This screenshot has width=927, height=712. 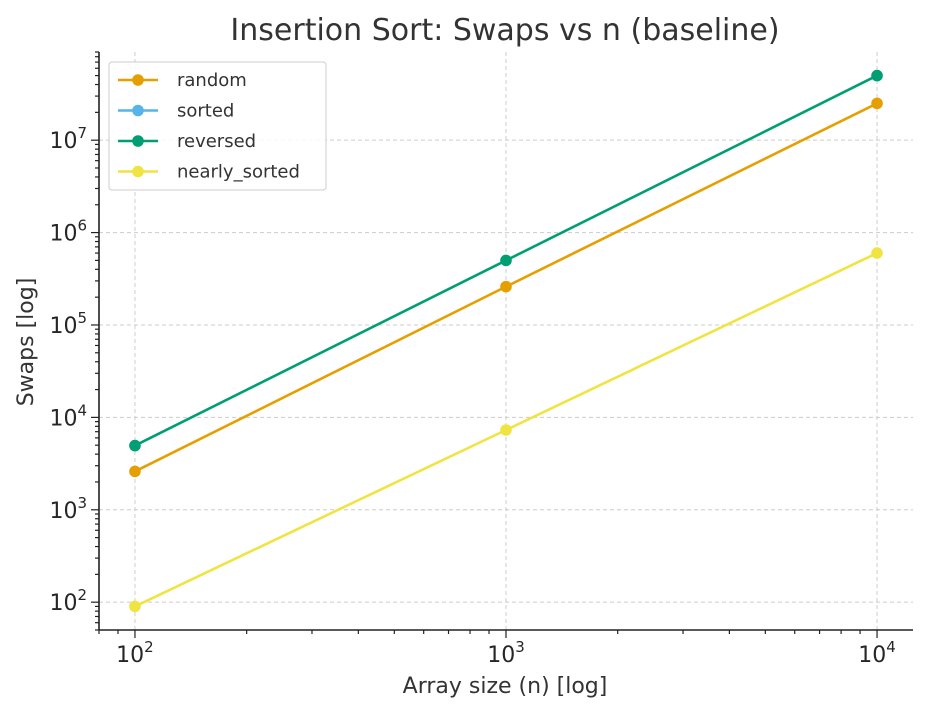 What do you see at coordinates (504, 30) in the screenshot?
I see `chart-title: Insertion Sort: Swaps vs n (baseline)` at bounding box center [504, 30].